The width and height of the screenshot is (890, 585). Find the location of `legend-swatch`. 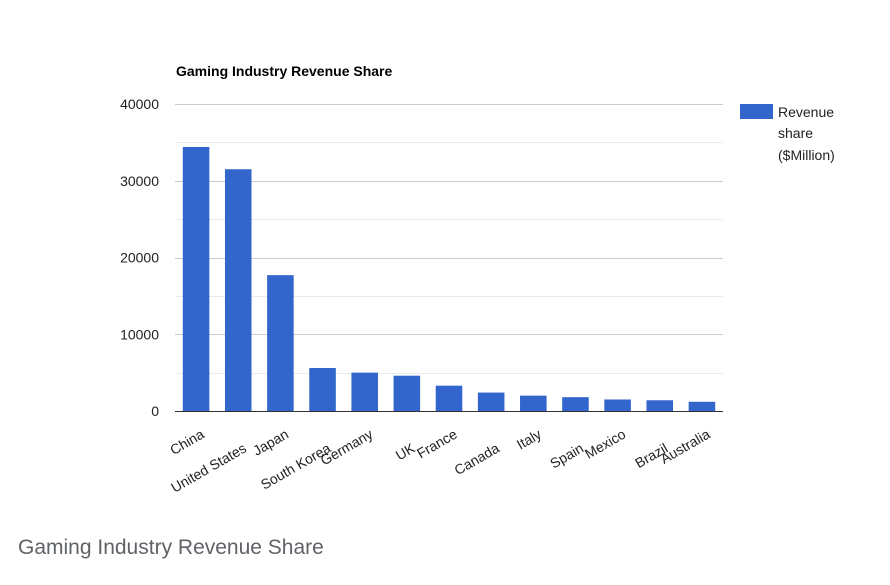

legend-swatch is located at coordinates (756, 111).